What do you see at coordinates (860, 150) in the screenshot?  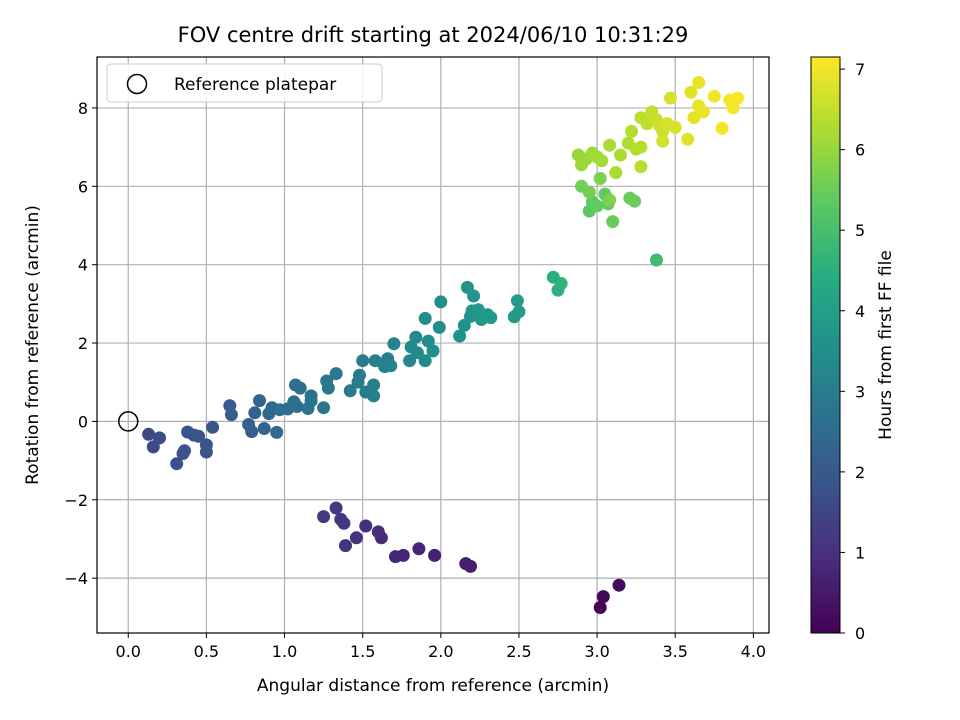 I see `colorbar-tick-label: 6` at bounding box center [860, 150].